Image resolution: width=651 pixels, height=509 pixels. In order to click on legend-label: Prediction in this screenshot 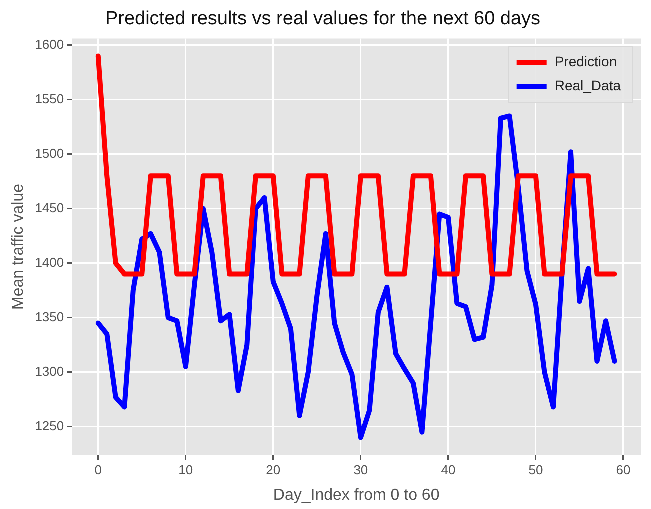, I will do `click(586, 62)`.